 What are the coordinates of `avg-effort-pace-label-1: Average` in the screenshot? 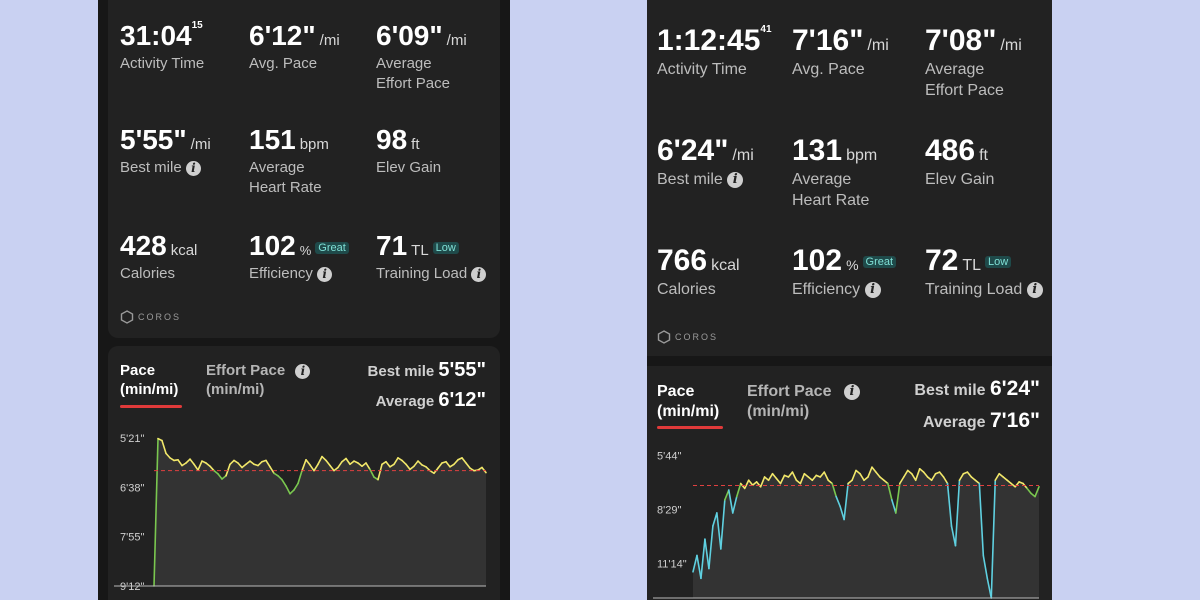 It's located at (955, 69).